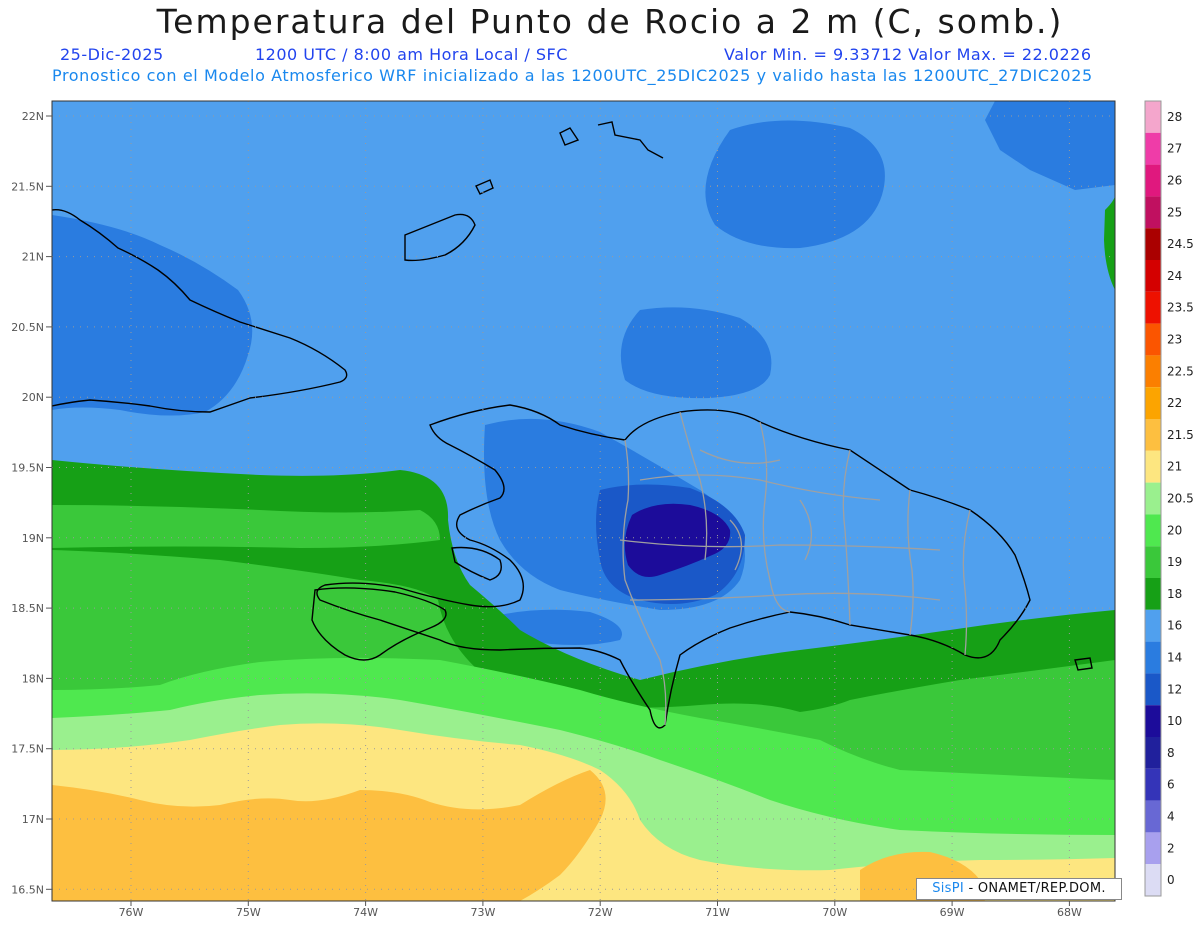 The width and height of the screenshot is (1200, 927). What do you see at coordinates (1174, 594) in the screenshot?
I see `legend-label: 18` at bounding box center [1174, 594].